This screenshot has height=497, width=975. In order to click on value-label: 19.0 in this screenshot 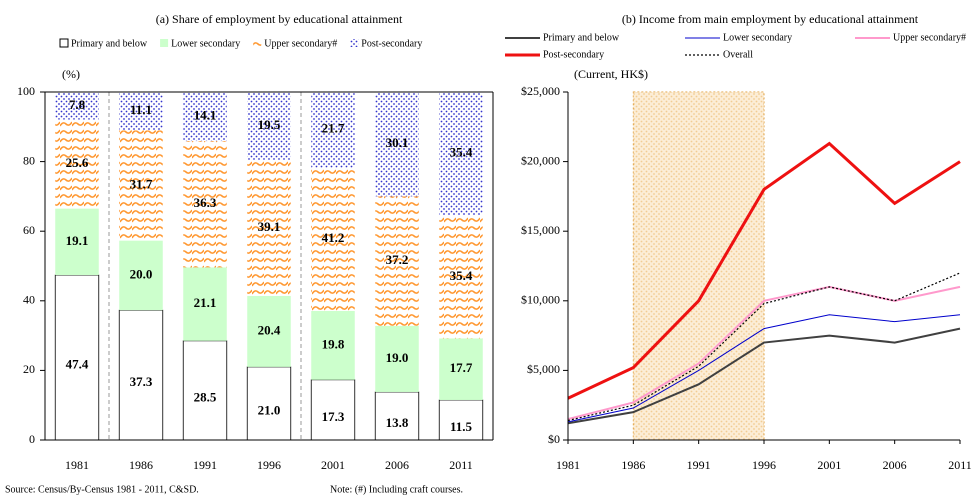, I will do `click(397, 357)`.